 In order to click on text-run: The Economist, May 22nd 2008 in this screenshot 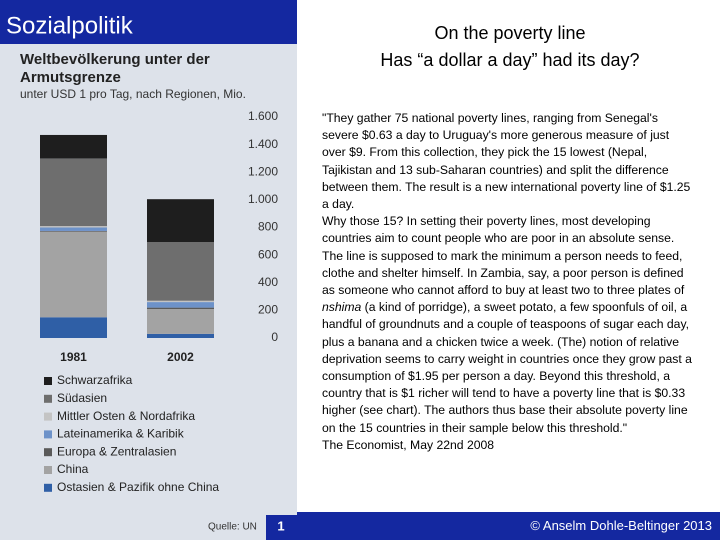, I will do `click(408, 444)`.